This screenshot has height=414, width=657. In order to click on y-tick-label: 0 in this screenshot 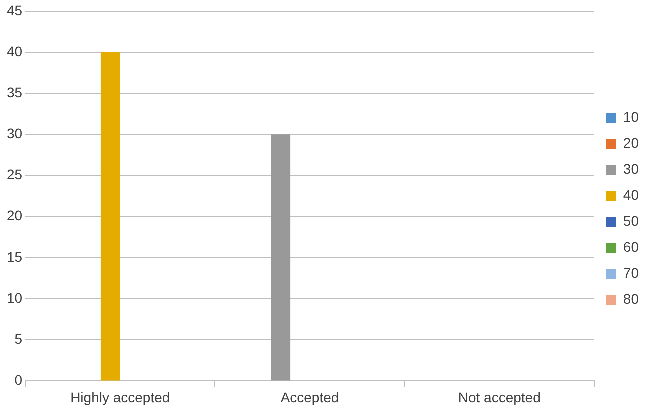, I will do `click(18, 380)`.